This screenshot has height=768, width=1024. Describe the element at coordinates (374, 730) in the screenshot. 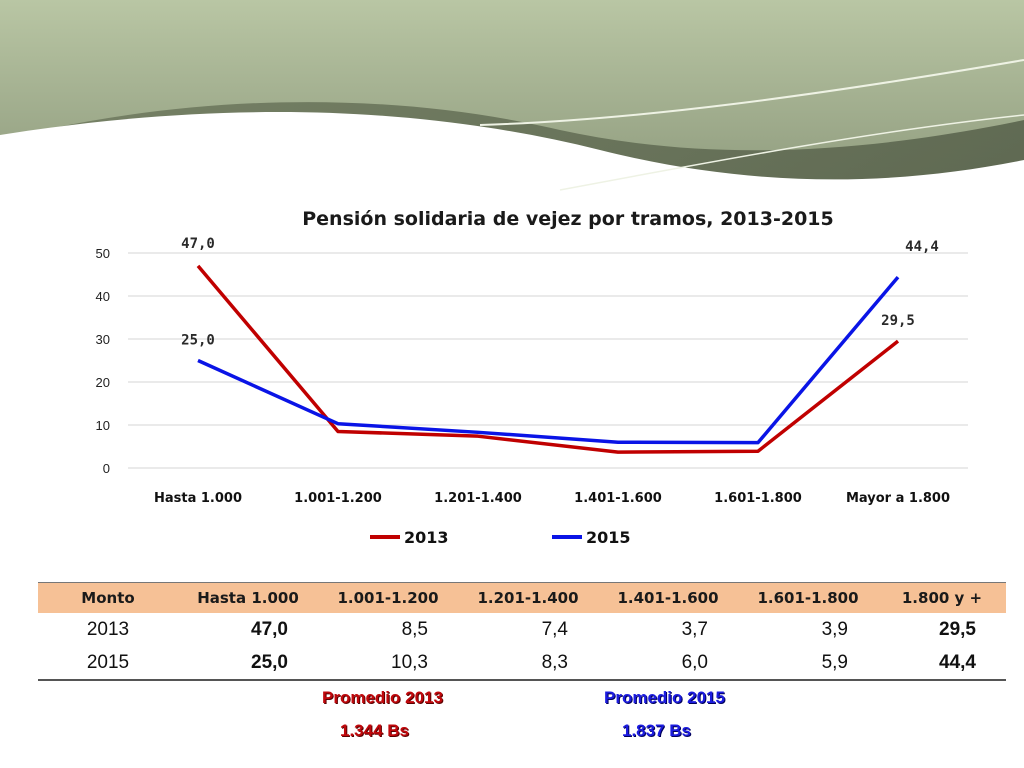

I see `average-2013-value: 1.344 Bs` at that location.